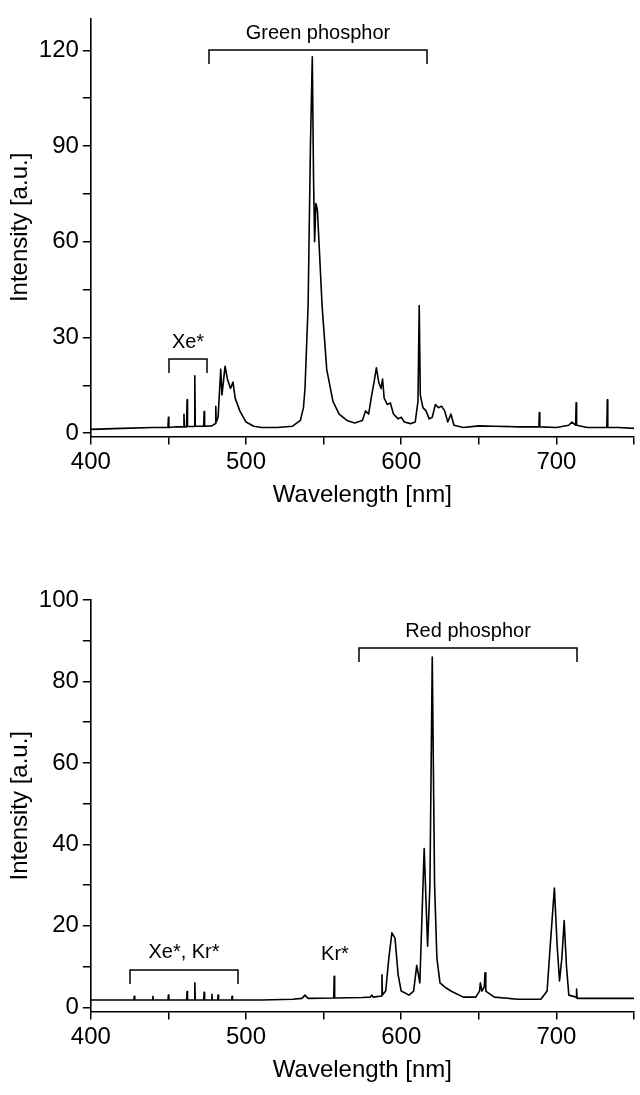 Image resolution: width=640 pixels, height=1095 pixels. I want to click on annotation: Xe*, Kr*, so click(184, 951).